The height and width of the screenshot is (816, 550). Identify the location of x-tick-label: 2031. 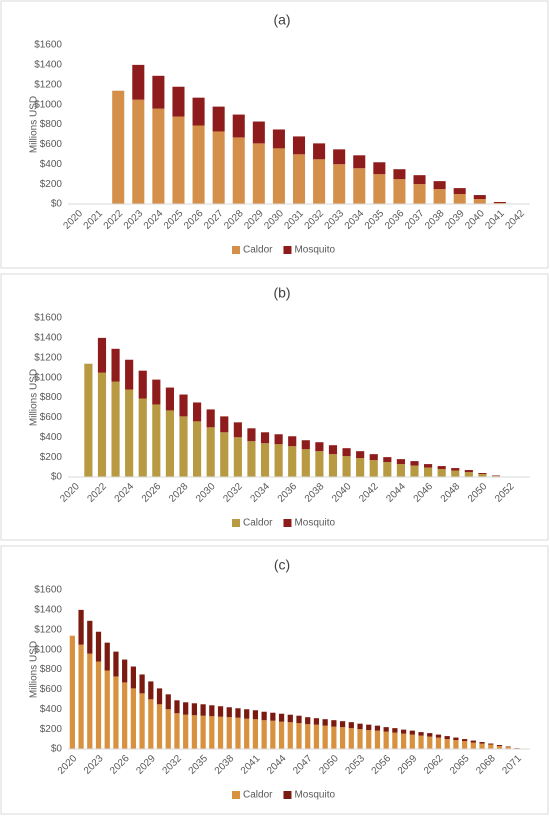
(294, 220).